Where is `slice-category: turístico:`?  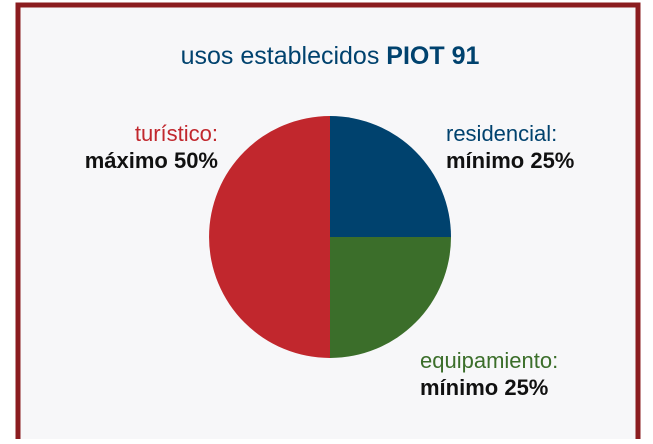 slice-category: turístico: is located at coordinates (176, 133).